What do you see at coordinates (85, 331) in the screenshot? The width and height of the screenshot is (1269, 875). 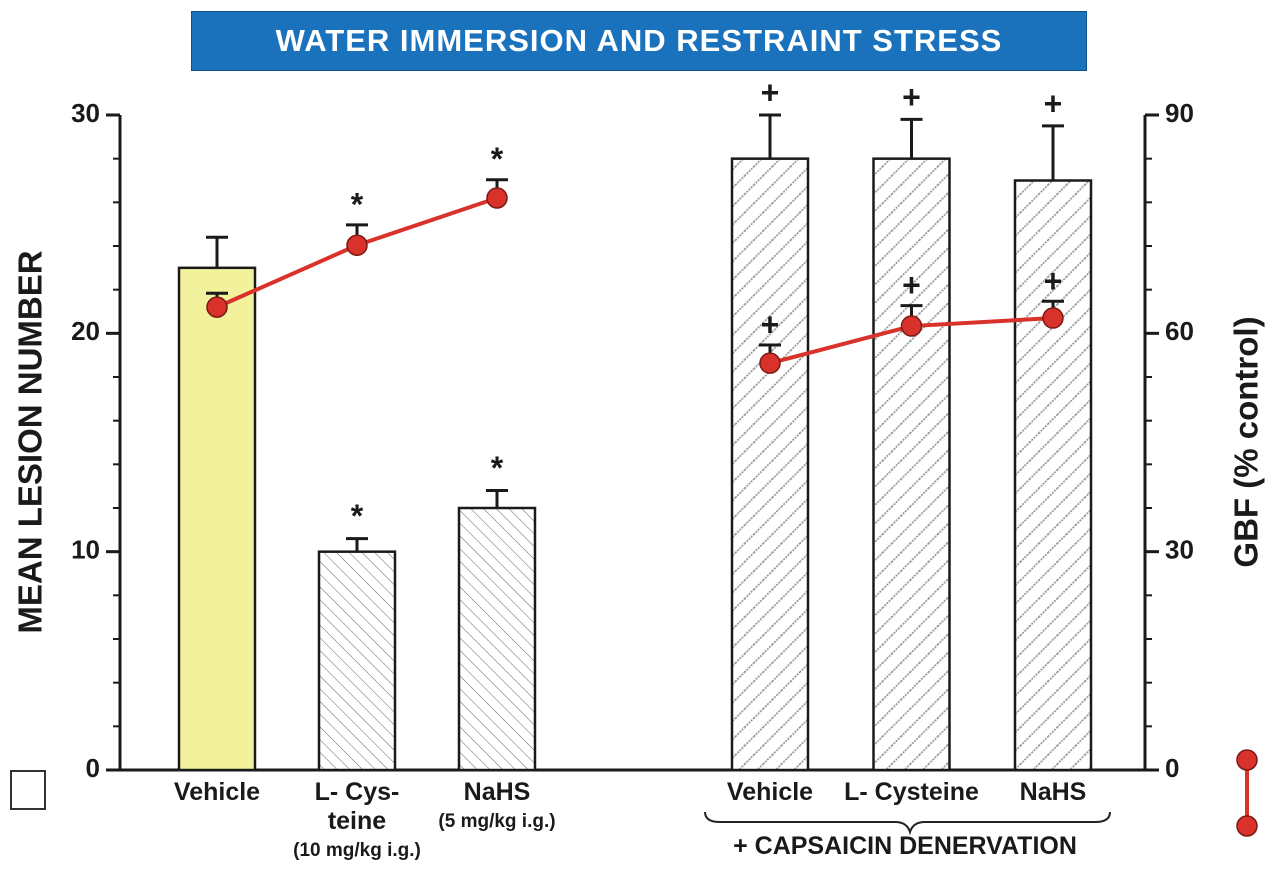 I see `y-tick-label: 20` at bounding box center [85, 331].